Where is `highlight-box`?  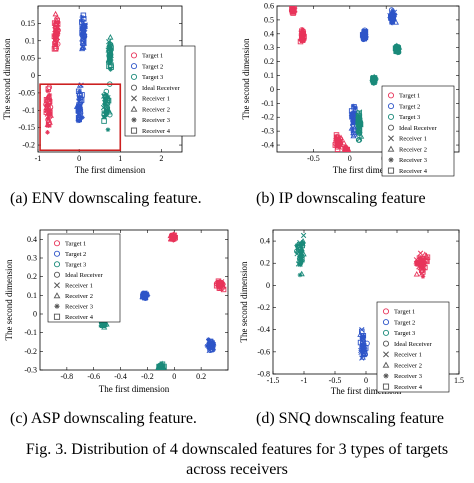
highlight-box is located at coordinates (80, 117).